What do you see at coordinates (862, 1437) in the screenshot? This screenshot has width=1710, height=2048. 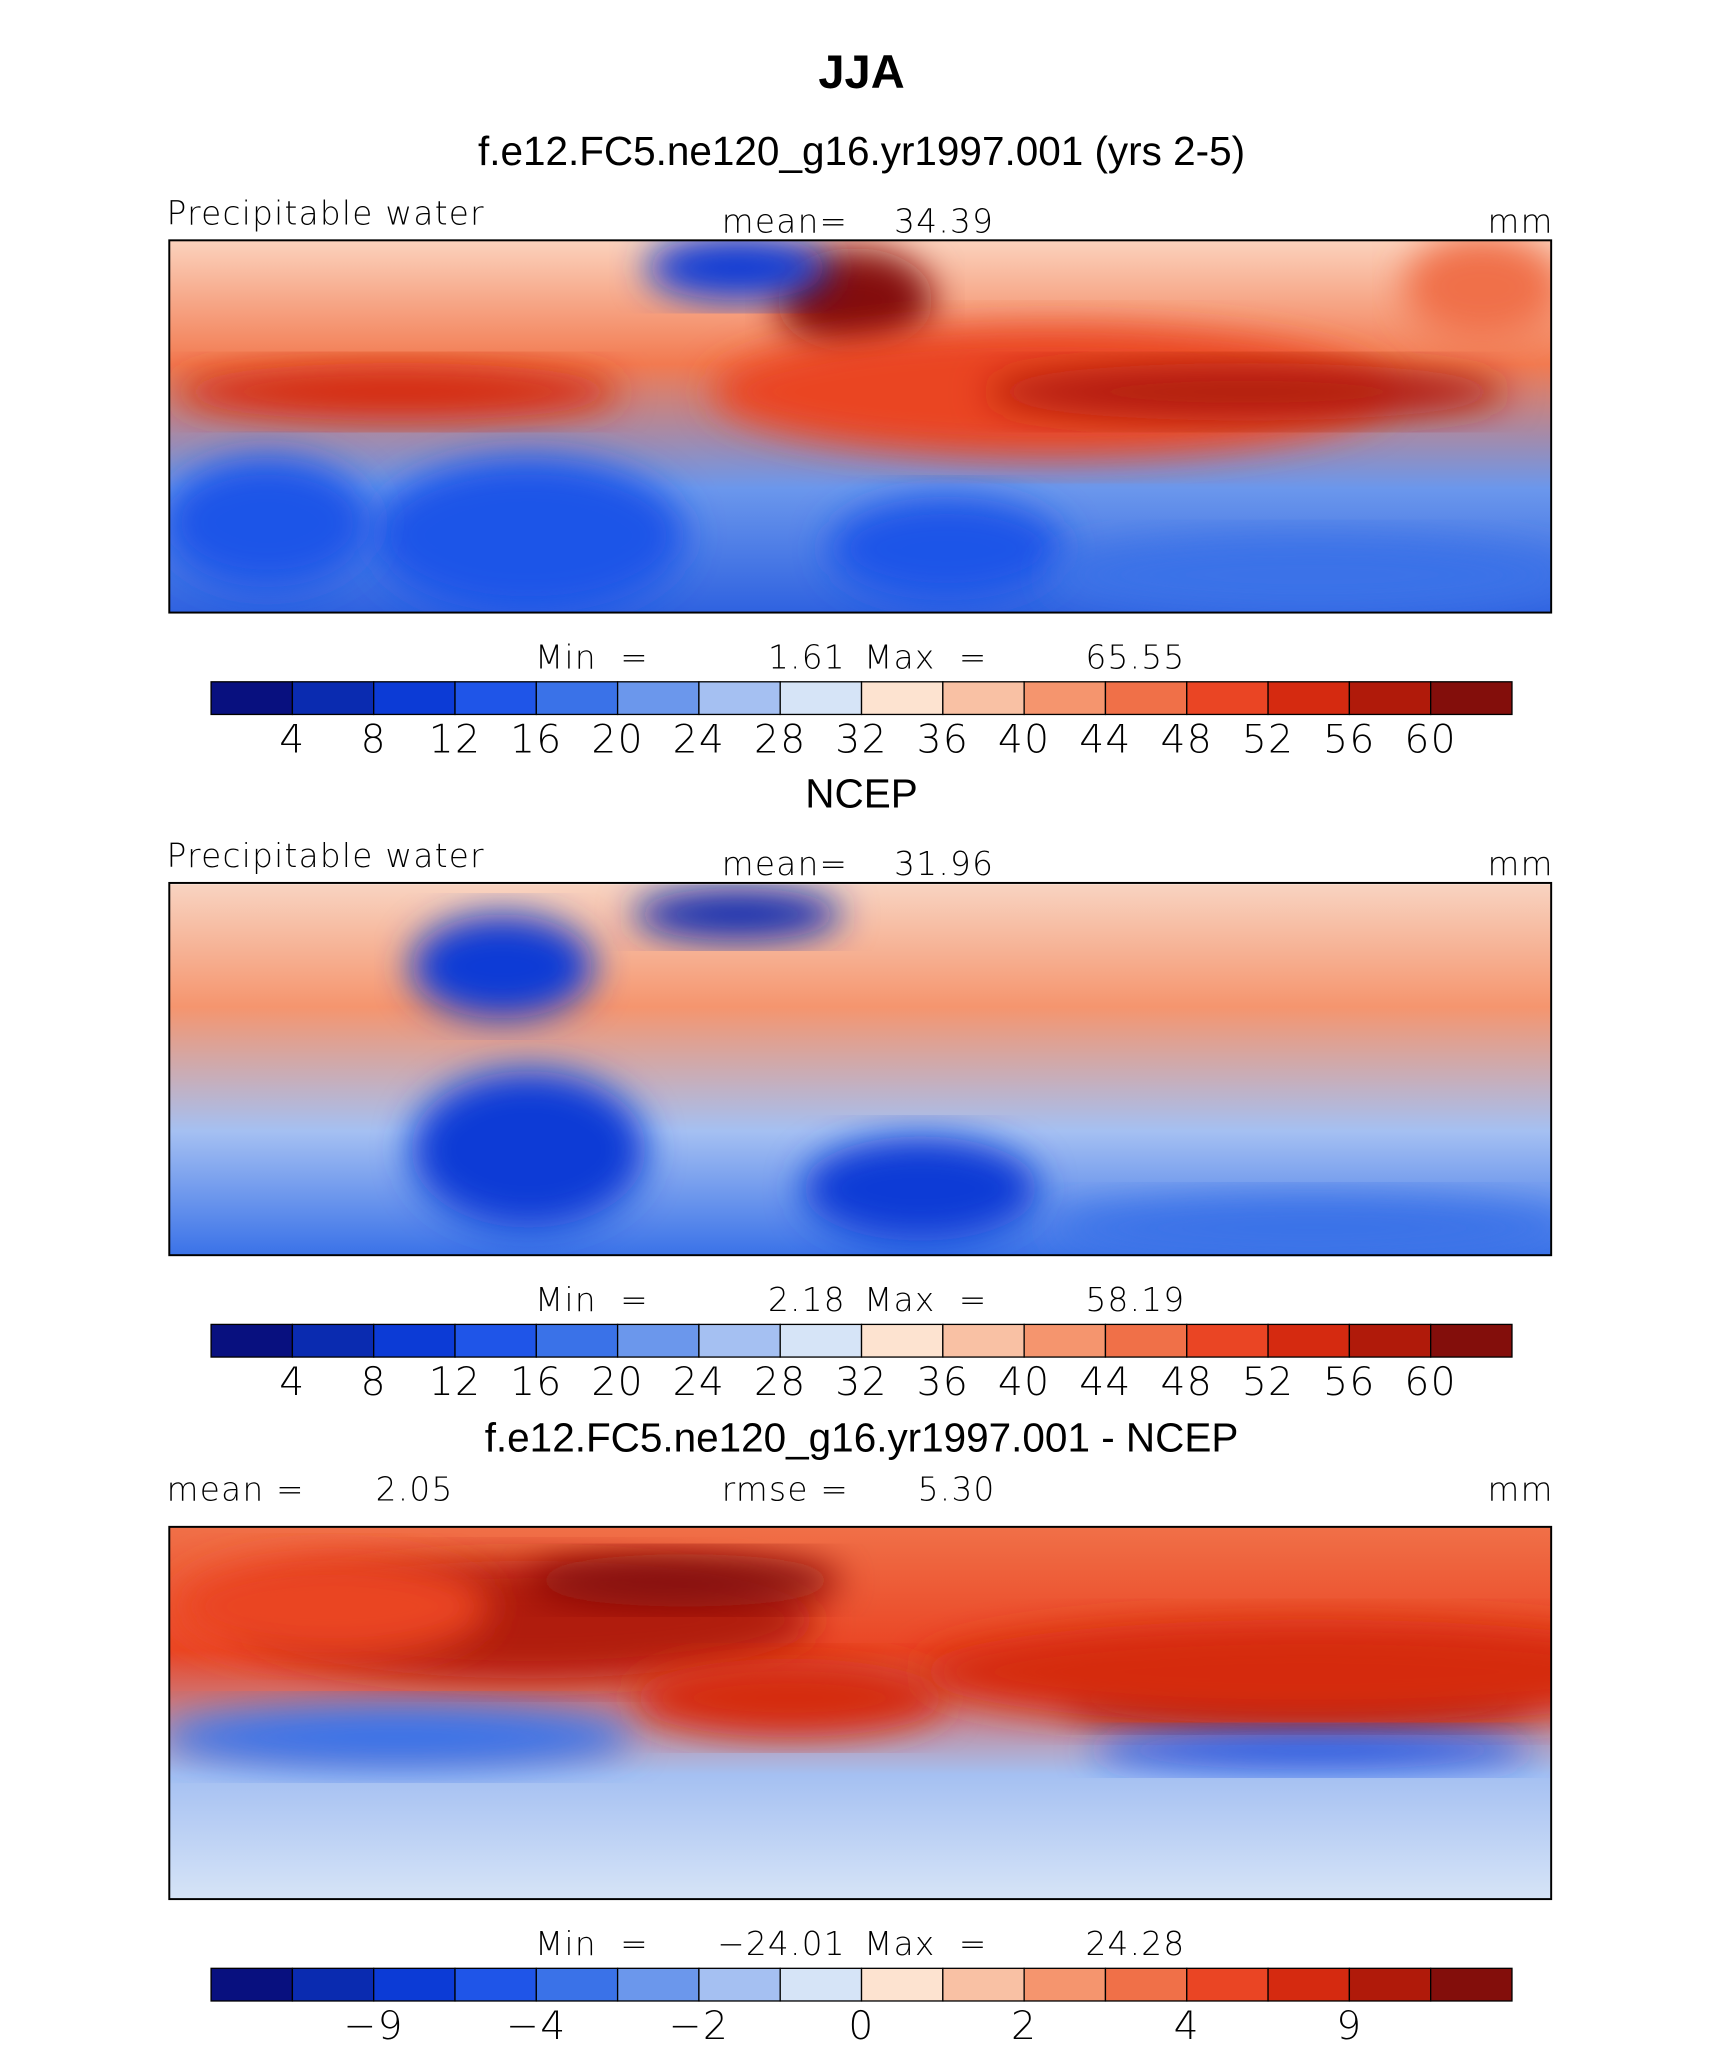 I see `panel-title: f.e12.FC5.ne120_g16.yr1997.001 - NCEP` at bounding box center [862, 1437].